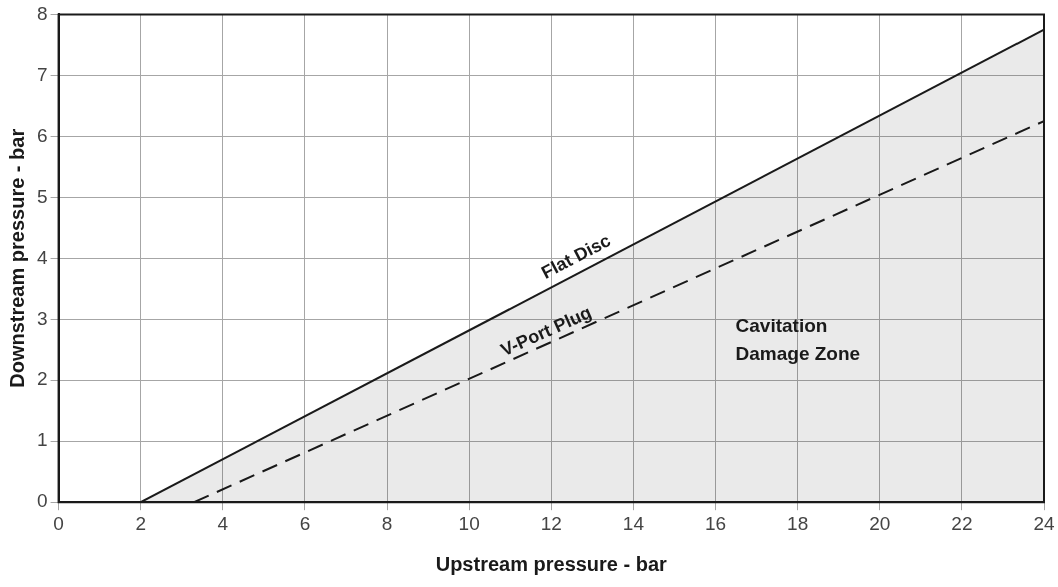 The image size is (1058, 587). I want to click on x-tick-label: 6, so click(305, 523).